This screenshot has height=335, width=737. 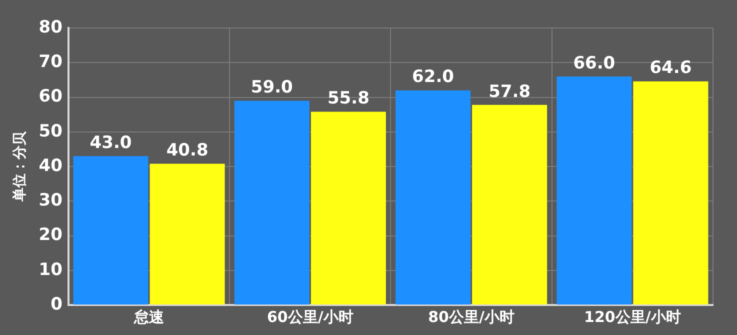 What do you see at coordinates (50, 200) in the screenshot?
I see `y-tick-label: 30` at bounding box center [50, 200].